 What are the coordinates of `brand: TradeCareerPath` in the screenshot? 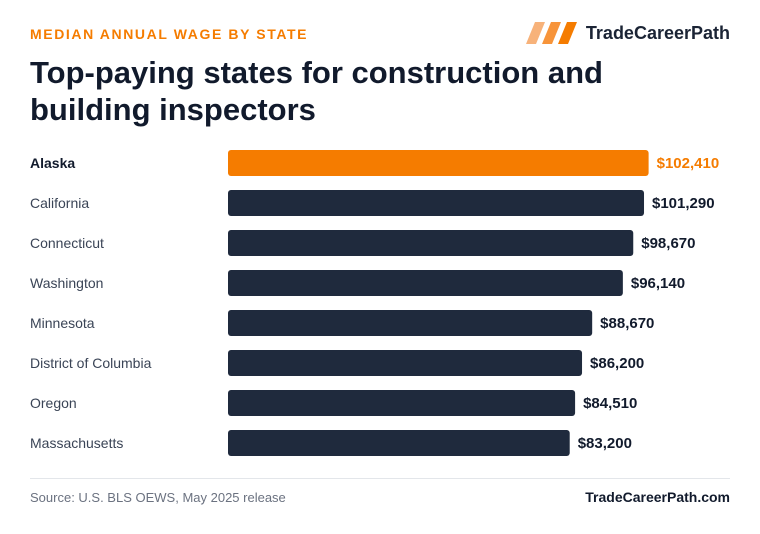 It's located at (627, 33).